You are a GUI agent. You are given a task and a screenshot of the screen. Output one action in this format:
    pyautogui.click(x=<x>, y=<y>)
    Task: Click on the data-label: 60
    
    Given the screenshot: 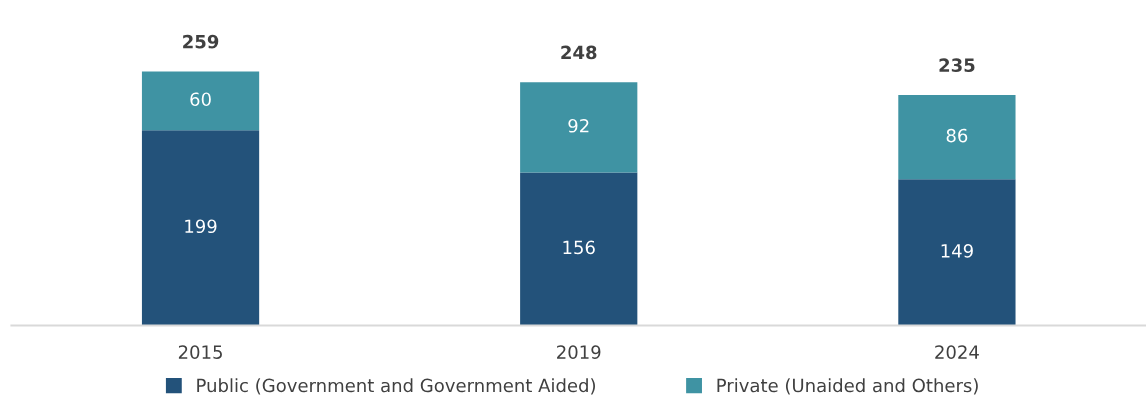 What is the action you would take?
    pyautogui.click(x=200, y=99)
    